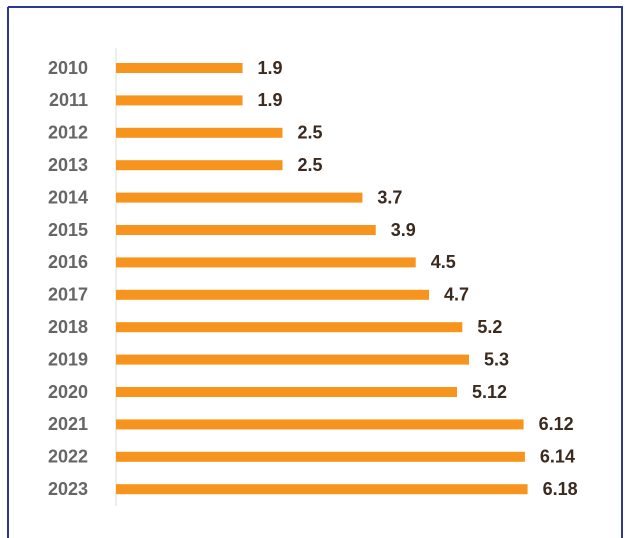  Describe the element at coordinates (403, 230) in the screenshot. I see `value-label: 3.9` at that location.